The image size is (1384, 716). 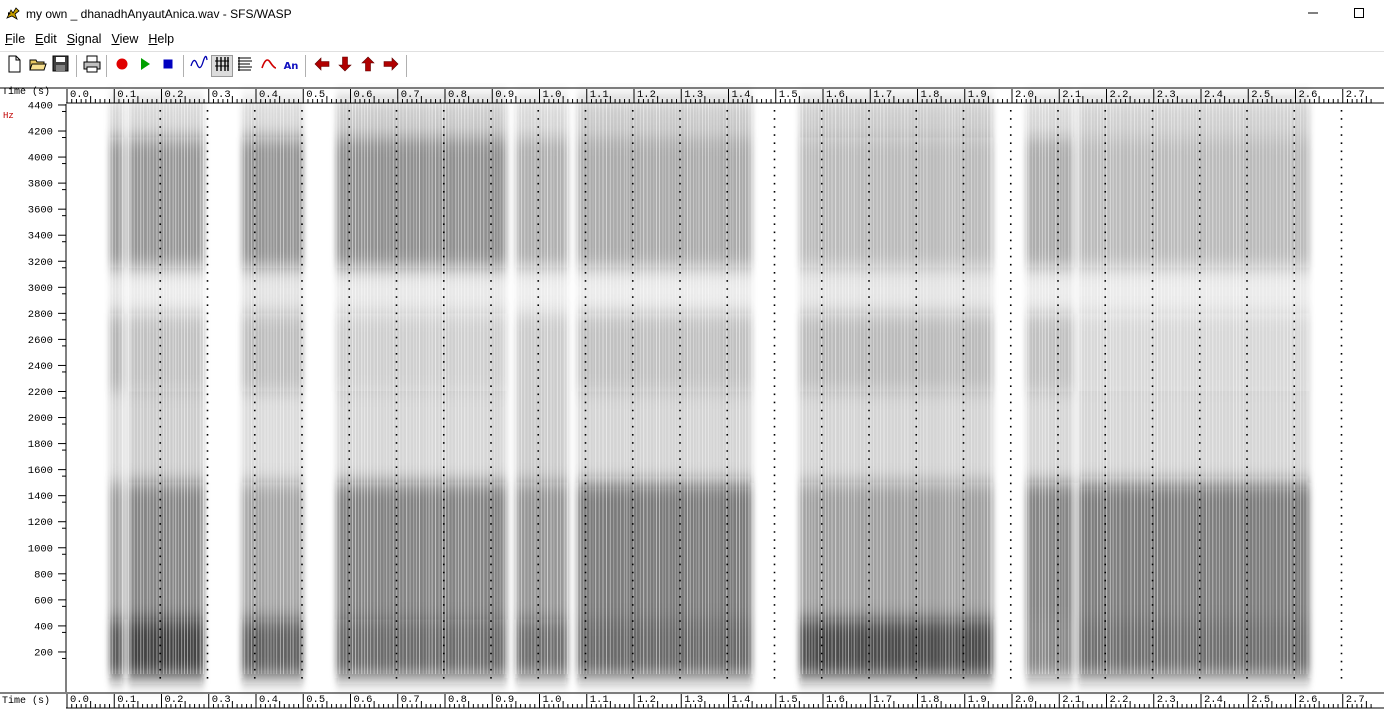 I want to click on time-tick-label: 1.9, so click(x=977, y=95).